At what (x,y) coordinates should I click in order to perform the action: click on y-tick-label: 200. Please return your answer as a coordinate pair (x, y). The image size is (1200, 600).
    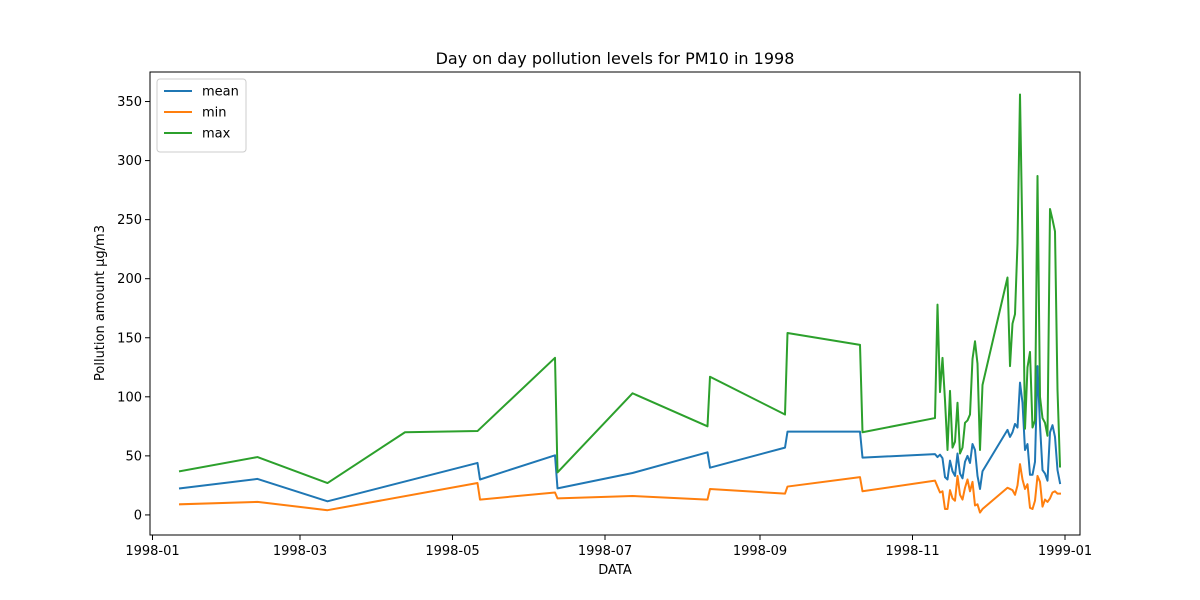
    Looking at the image, I should click on (129, 279).